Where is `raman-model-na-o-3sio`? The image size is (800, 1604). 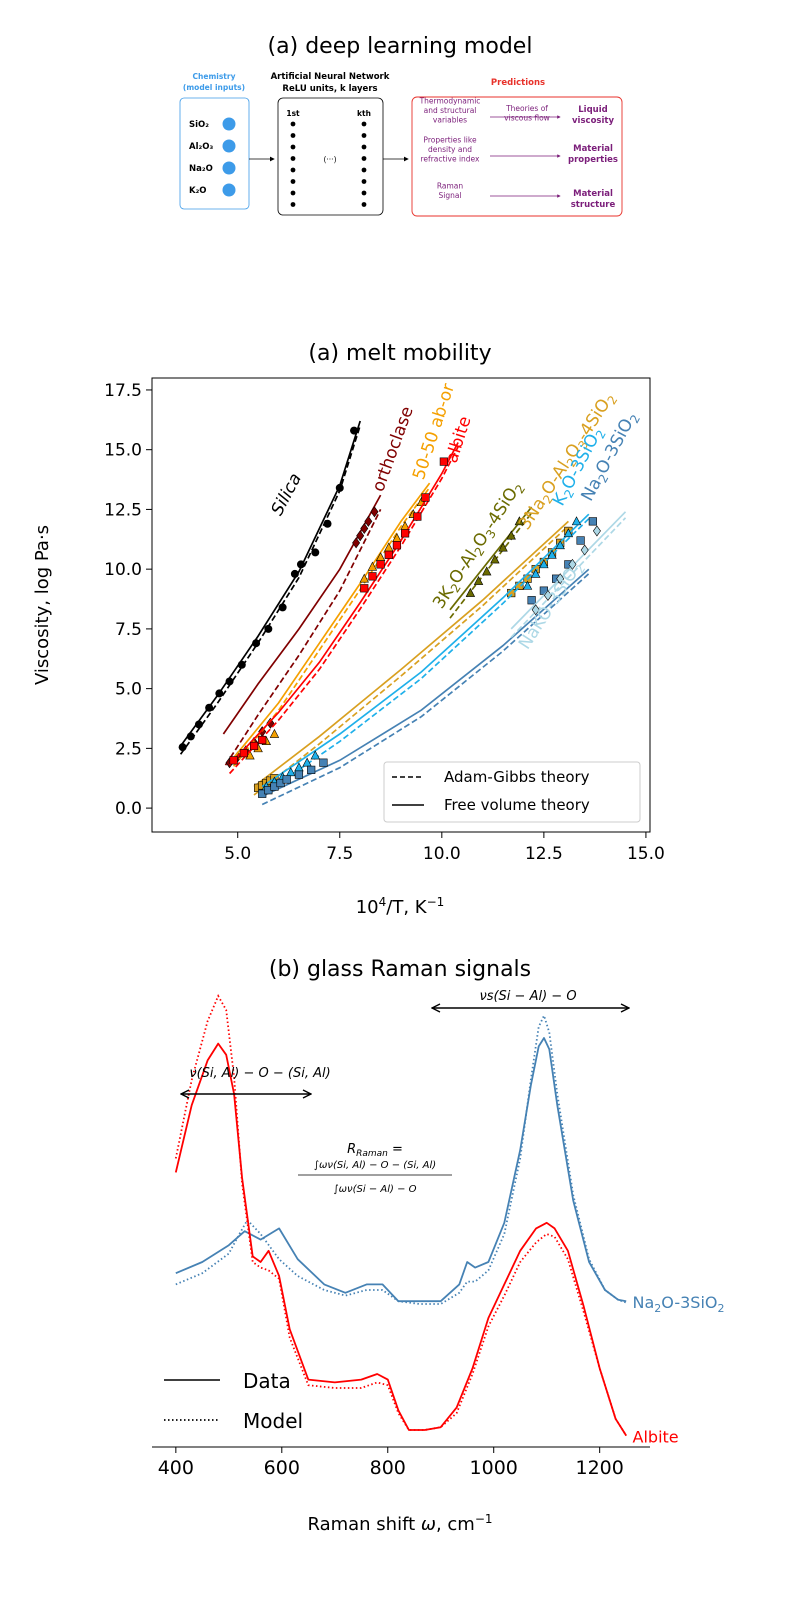
raman-model-na-o-3sio is located at coordinates (401, 1159).